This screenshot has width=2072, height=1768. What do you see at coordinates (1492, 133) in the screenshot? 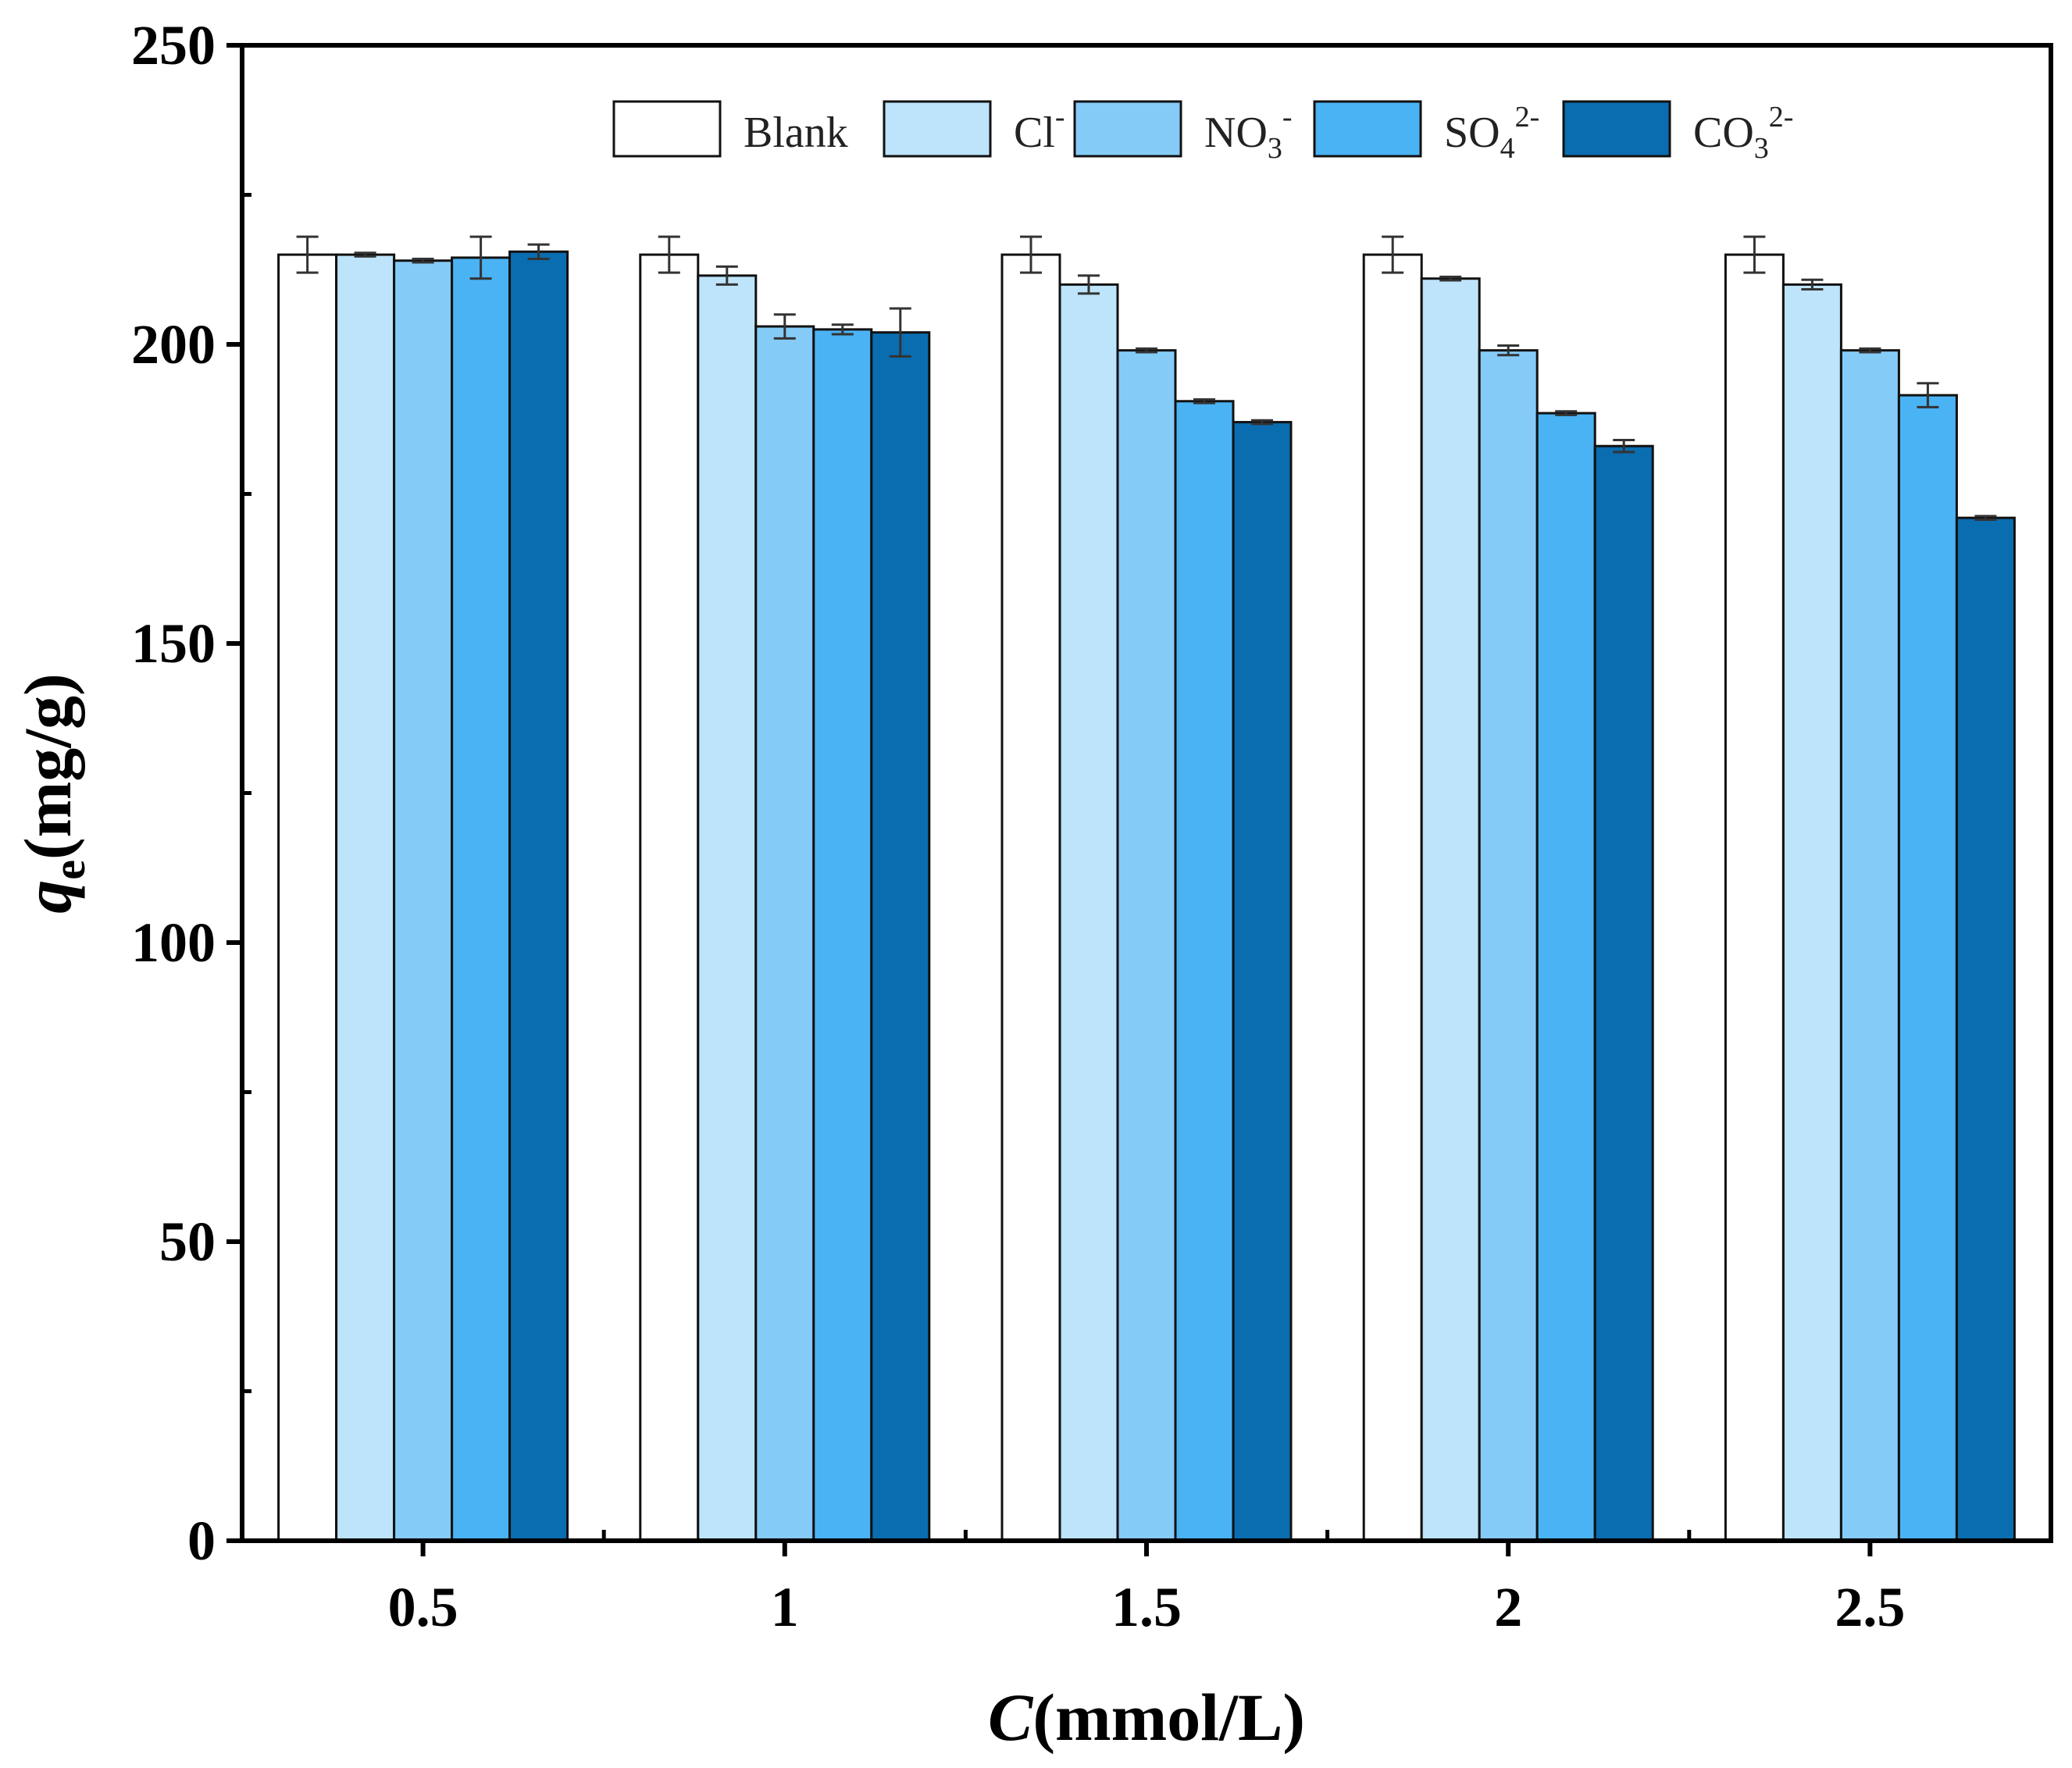
I see `legend-label: SO42-` at bounding box center [1492, 133].